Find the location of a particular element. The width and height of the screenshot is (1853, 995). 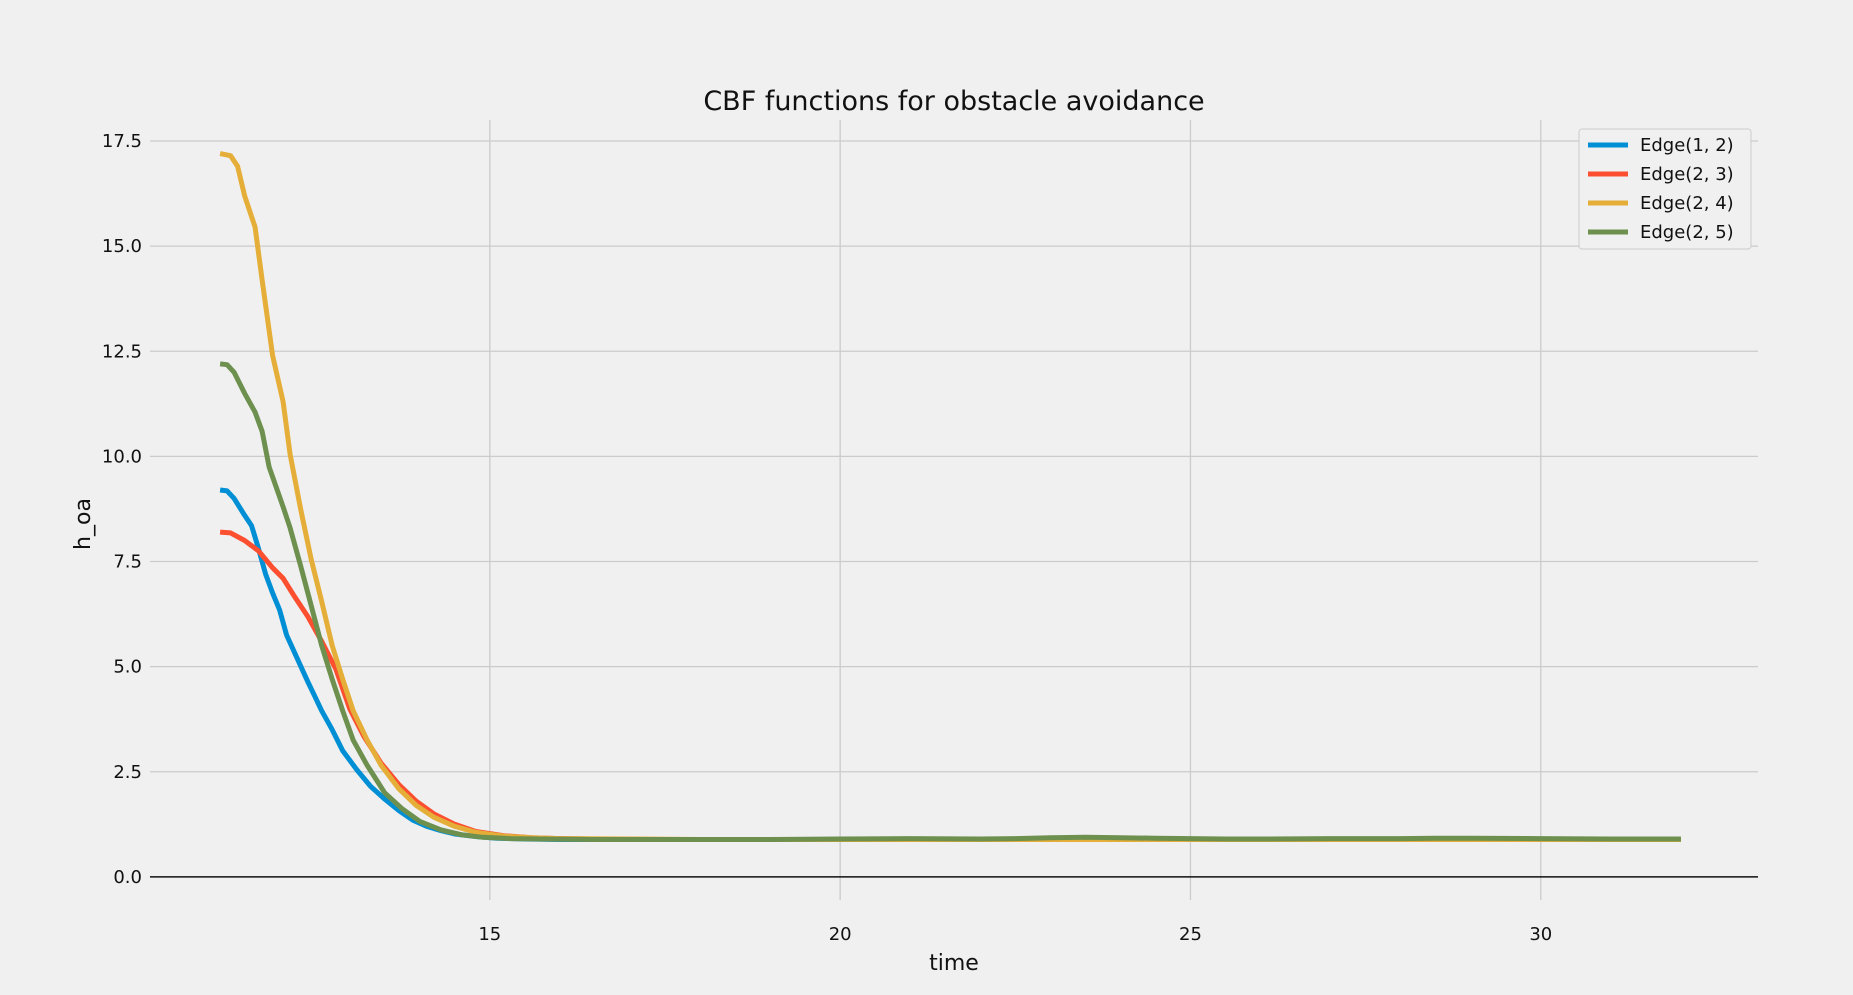

x-tick-labels: 15 20 25 30 is located at coordinates (1015, 934).